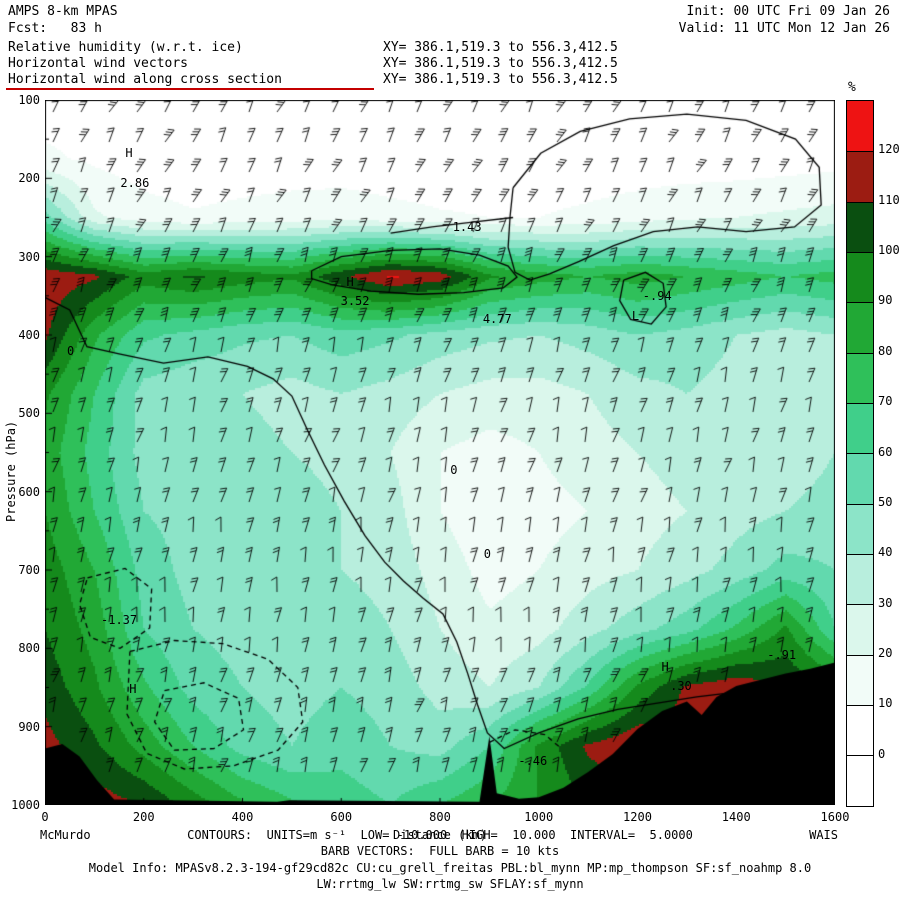 The width and height of the screenshot is (900, 900). Describe the element at coordinates (29, 413) in the screenshot. I see `y-tick-label: 500` at that location.